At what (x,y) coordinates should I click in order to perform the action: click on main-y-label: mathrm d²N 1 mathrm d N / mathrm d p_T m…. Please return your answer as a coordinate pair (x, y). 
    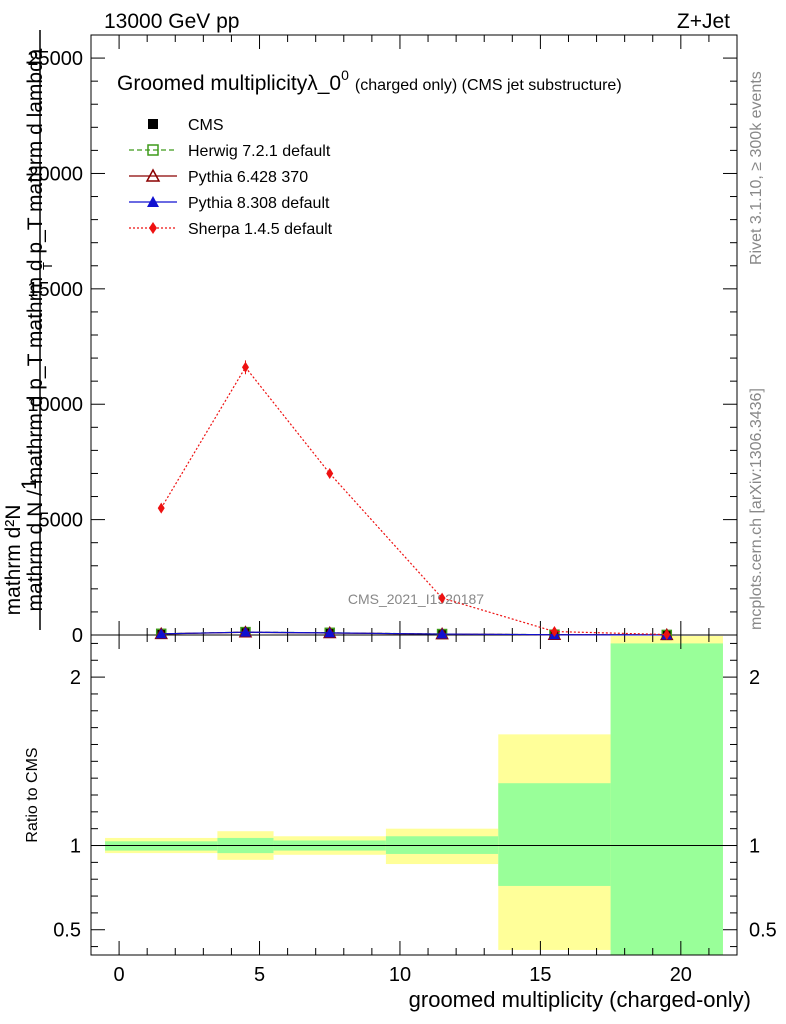
    Looking at the image, I should click on (28, 330).